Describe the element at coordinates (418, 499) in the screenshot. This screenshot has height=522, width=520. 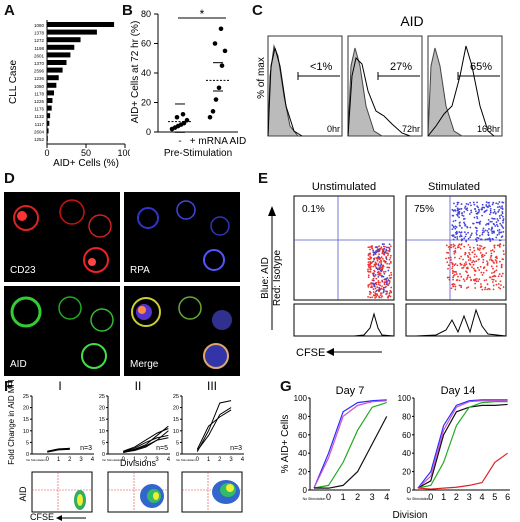
I see `x-tick-label: No Stimulation` at that location.